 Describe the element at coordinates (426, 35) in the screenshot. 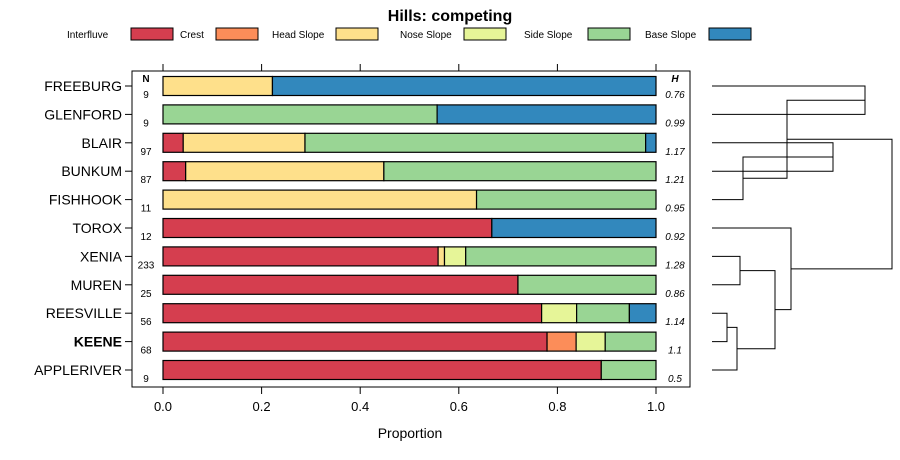

I see `legend-label: Nose Slope` at that location.